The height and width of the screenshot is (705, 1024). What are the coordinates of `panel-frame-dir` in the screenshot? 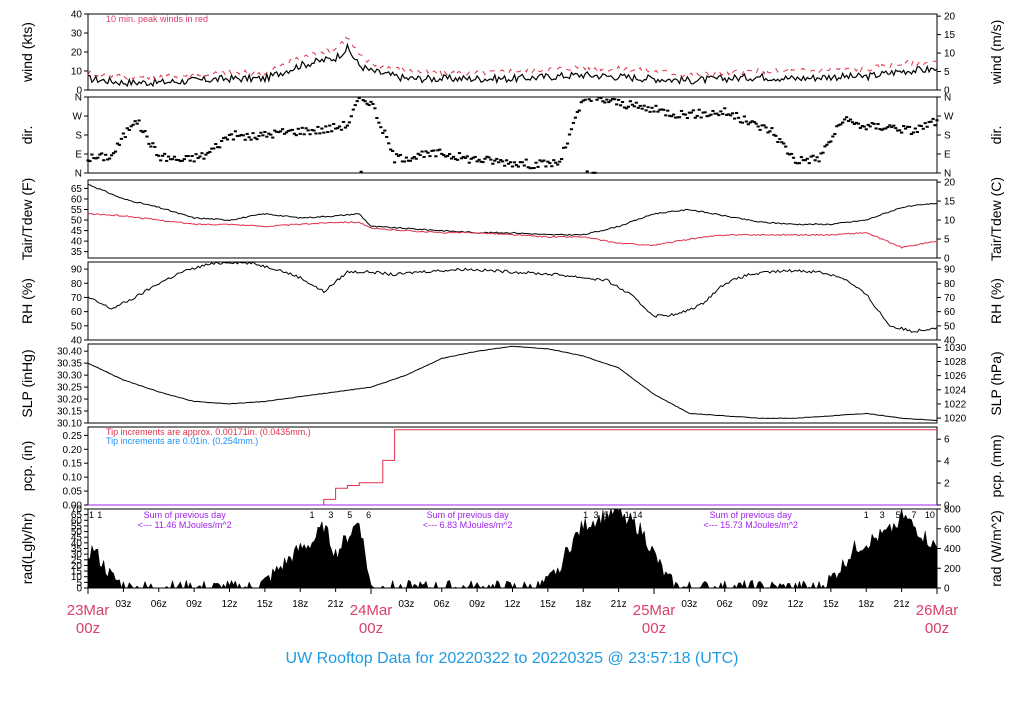 It's located at (512, 135).